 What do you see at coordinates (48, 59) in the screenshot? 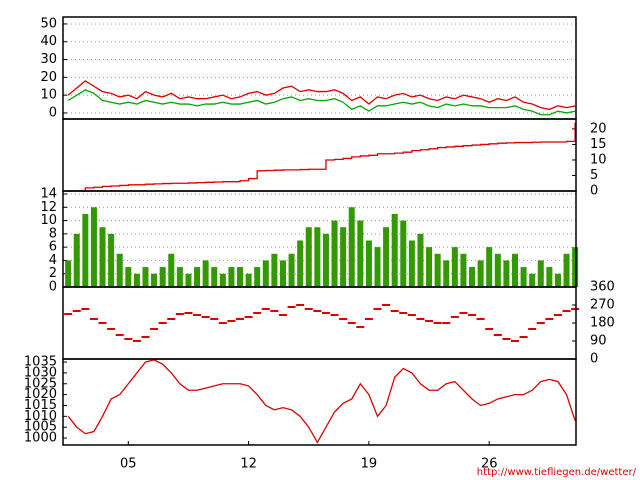
I see `y-tick-label: 30` at bounding box center [48, 59].